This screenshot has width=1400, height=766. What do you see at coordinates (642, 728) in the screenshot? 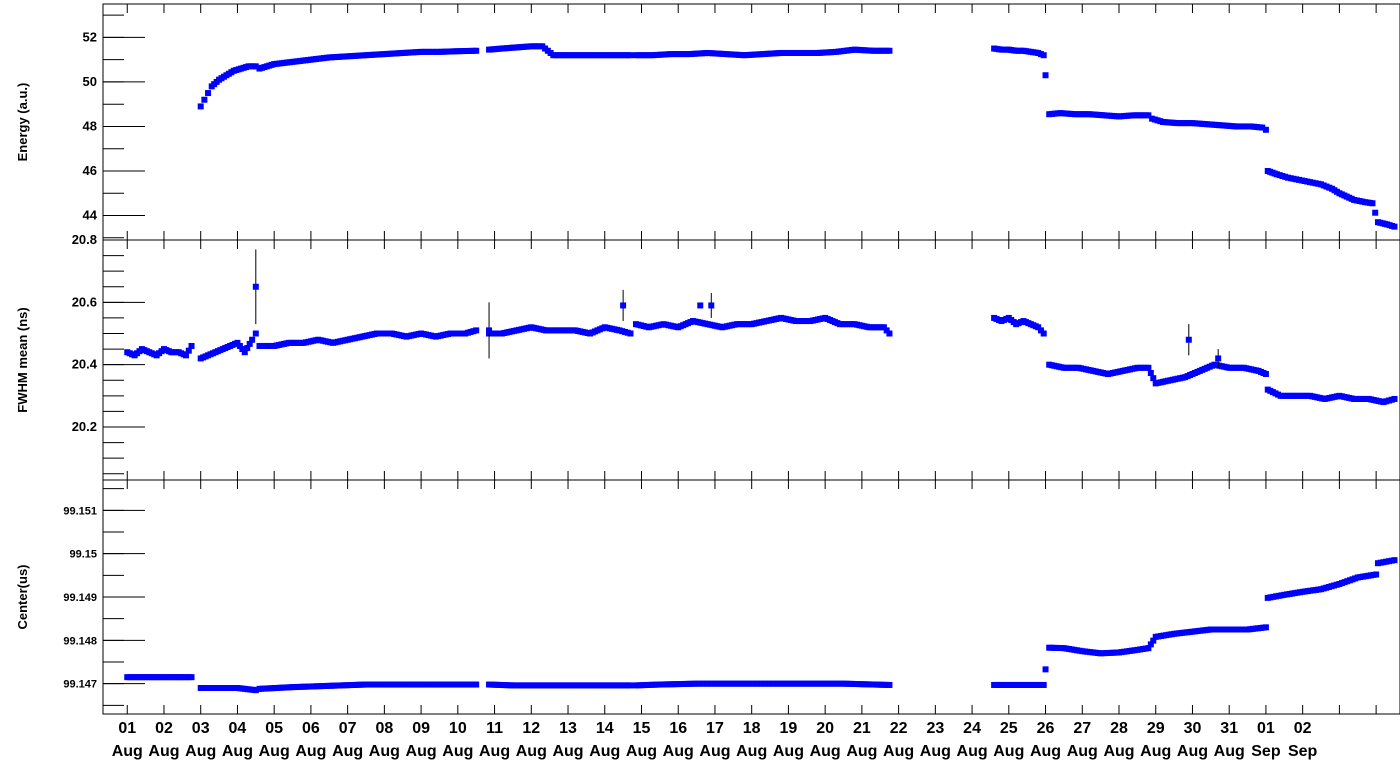
I see `x-tick-day-label: 15` at bounding box center [642, 728].